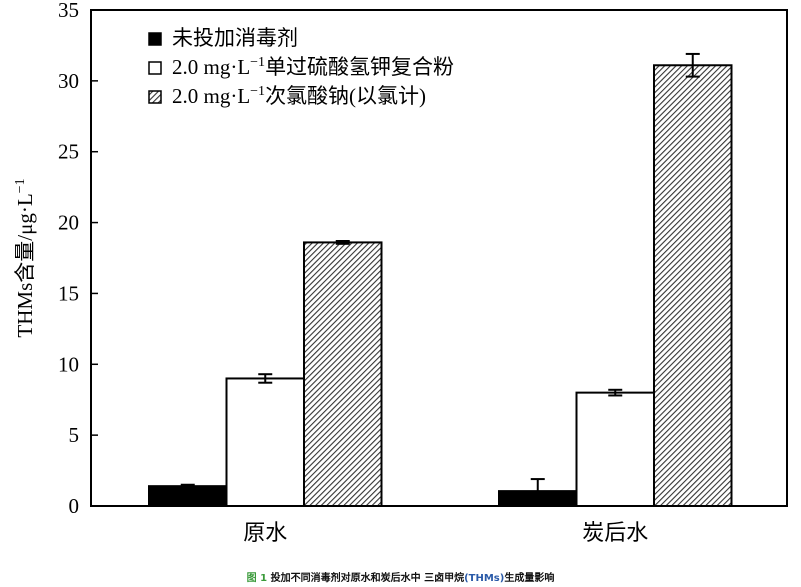 The image size is (801, 587). Describe the element at coordinates (484, 578) in the screenshot. I see `caption-thms: (THMs)` at that location.